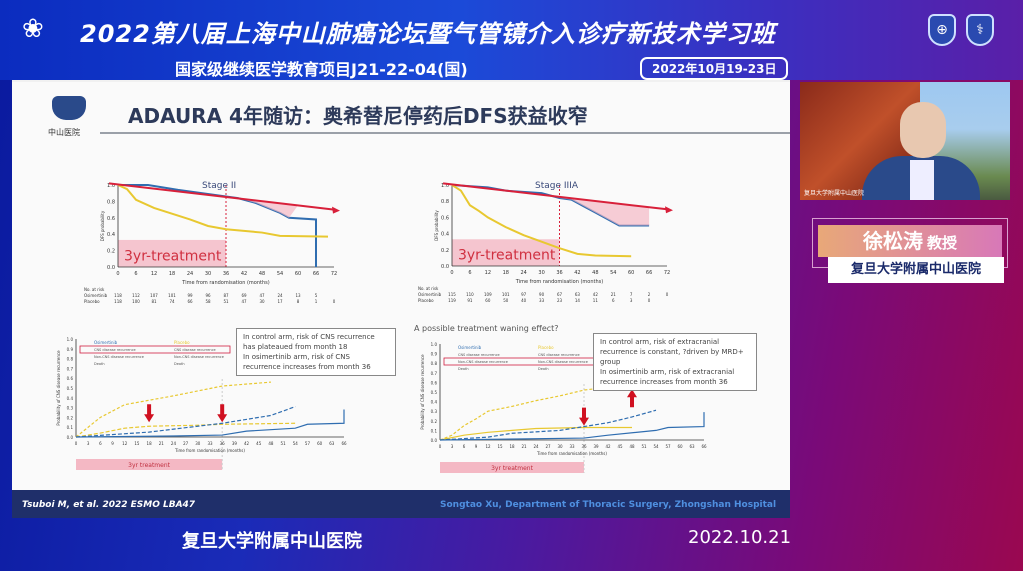 Image resolution: width=1023 pixels, height=571 pixels. Describe the element at coordinates (445, 218) in the screenshot. I see `y-tick-label: 0.6` at that location.